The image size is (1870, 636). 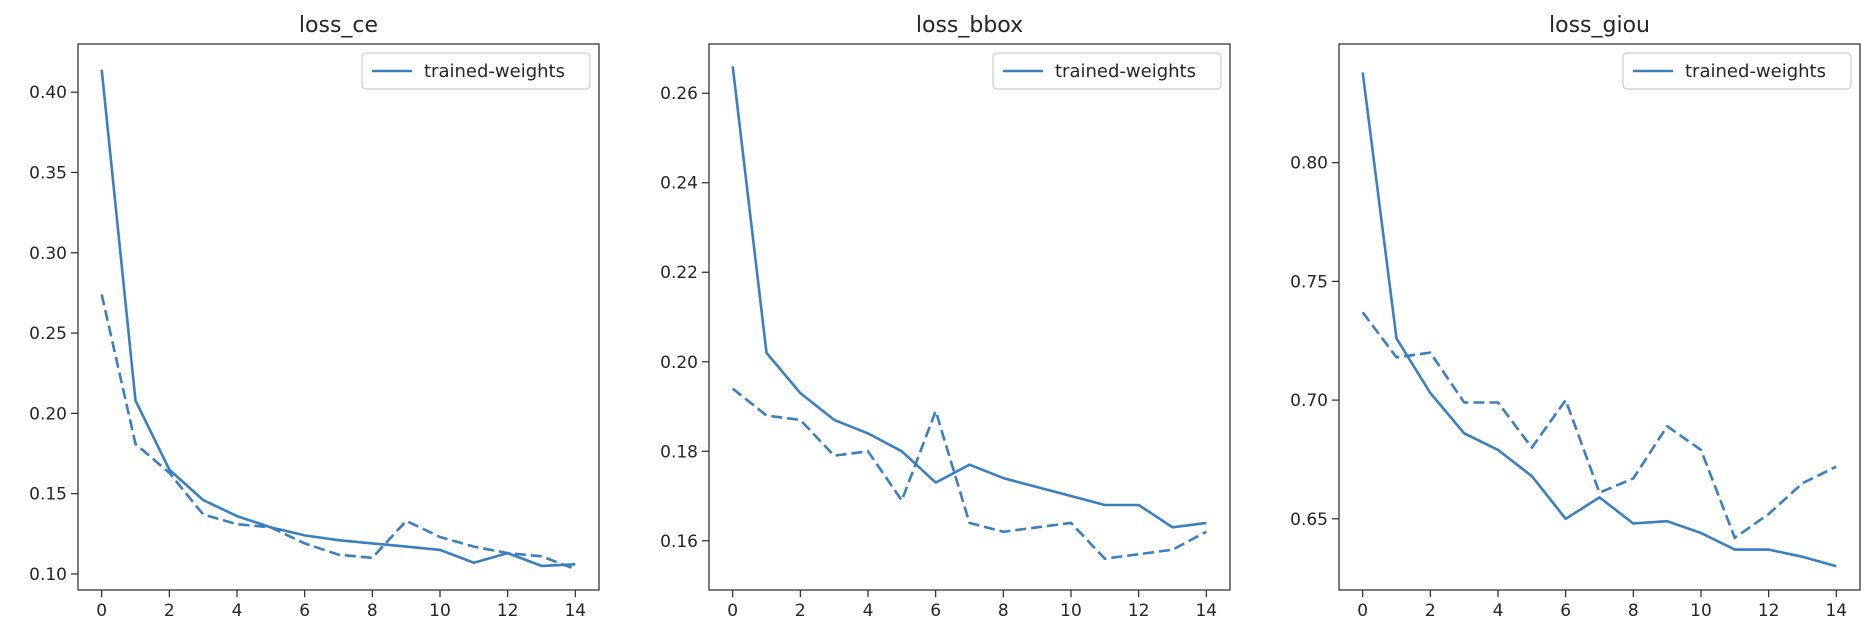 What do you see at coordinates (48, 334) in the screenshot?
I see `y-tick-label: 0.25` at bounding box center [48, 334].